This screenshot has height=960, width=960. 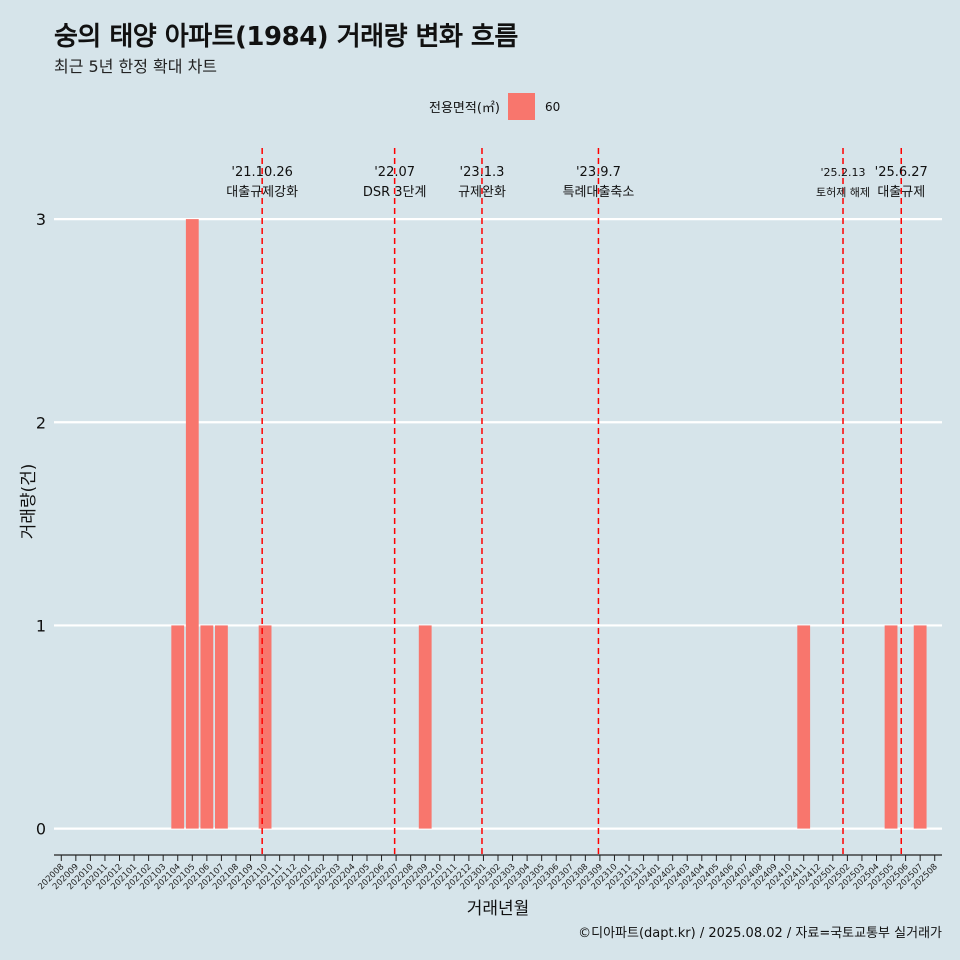 I want to click on event-date-label: '23.9.7, so click(x=598, y=172).